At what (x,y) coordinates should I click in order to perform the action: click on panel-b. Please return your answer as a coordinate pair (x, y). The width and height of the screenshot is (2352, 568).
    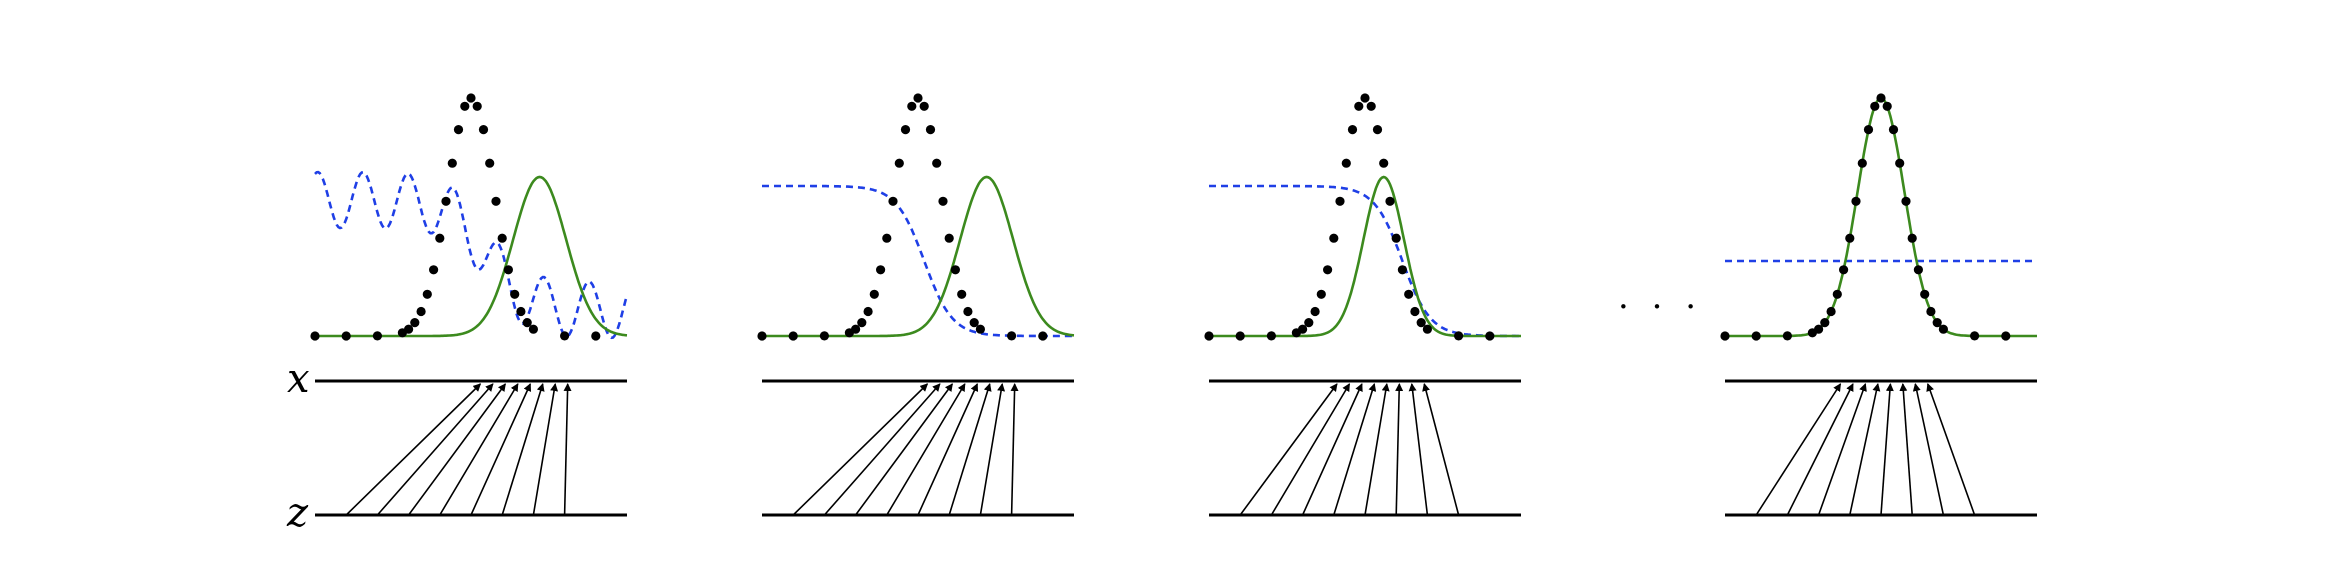
    Looking at the image, I should click on (916, 305).